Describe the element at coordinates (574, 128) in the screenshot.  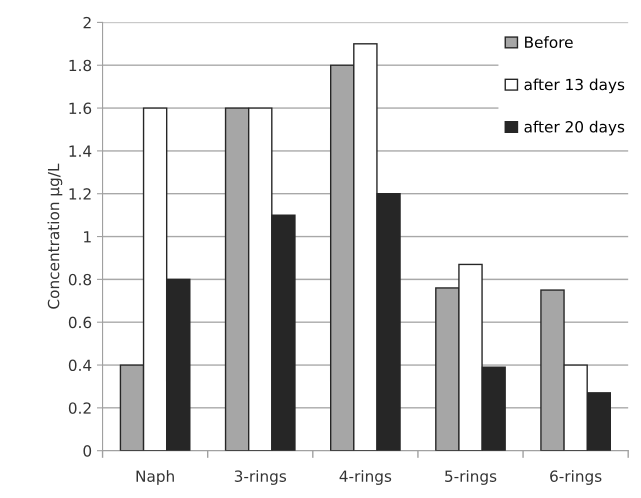
I see `legend-label: after 20 days` at that location.